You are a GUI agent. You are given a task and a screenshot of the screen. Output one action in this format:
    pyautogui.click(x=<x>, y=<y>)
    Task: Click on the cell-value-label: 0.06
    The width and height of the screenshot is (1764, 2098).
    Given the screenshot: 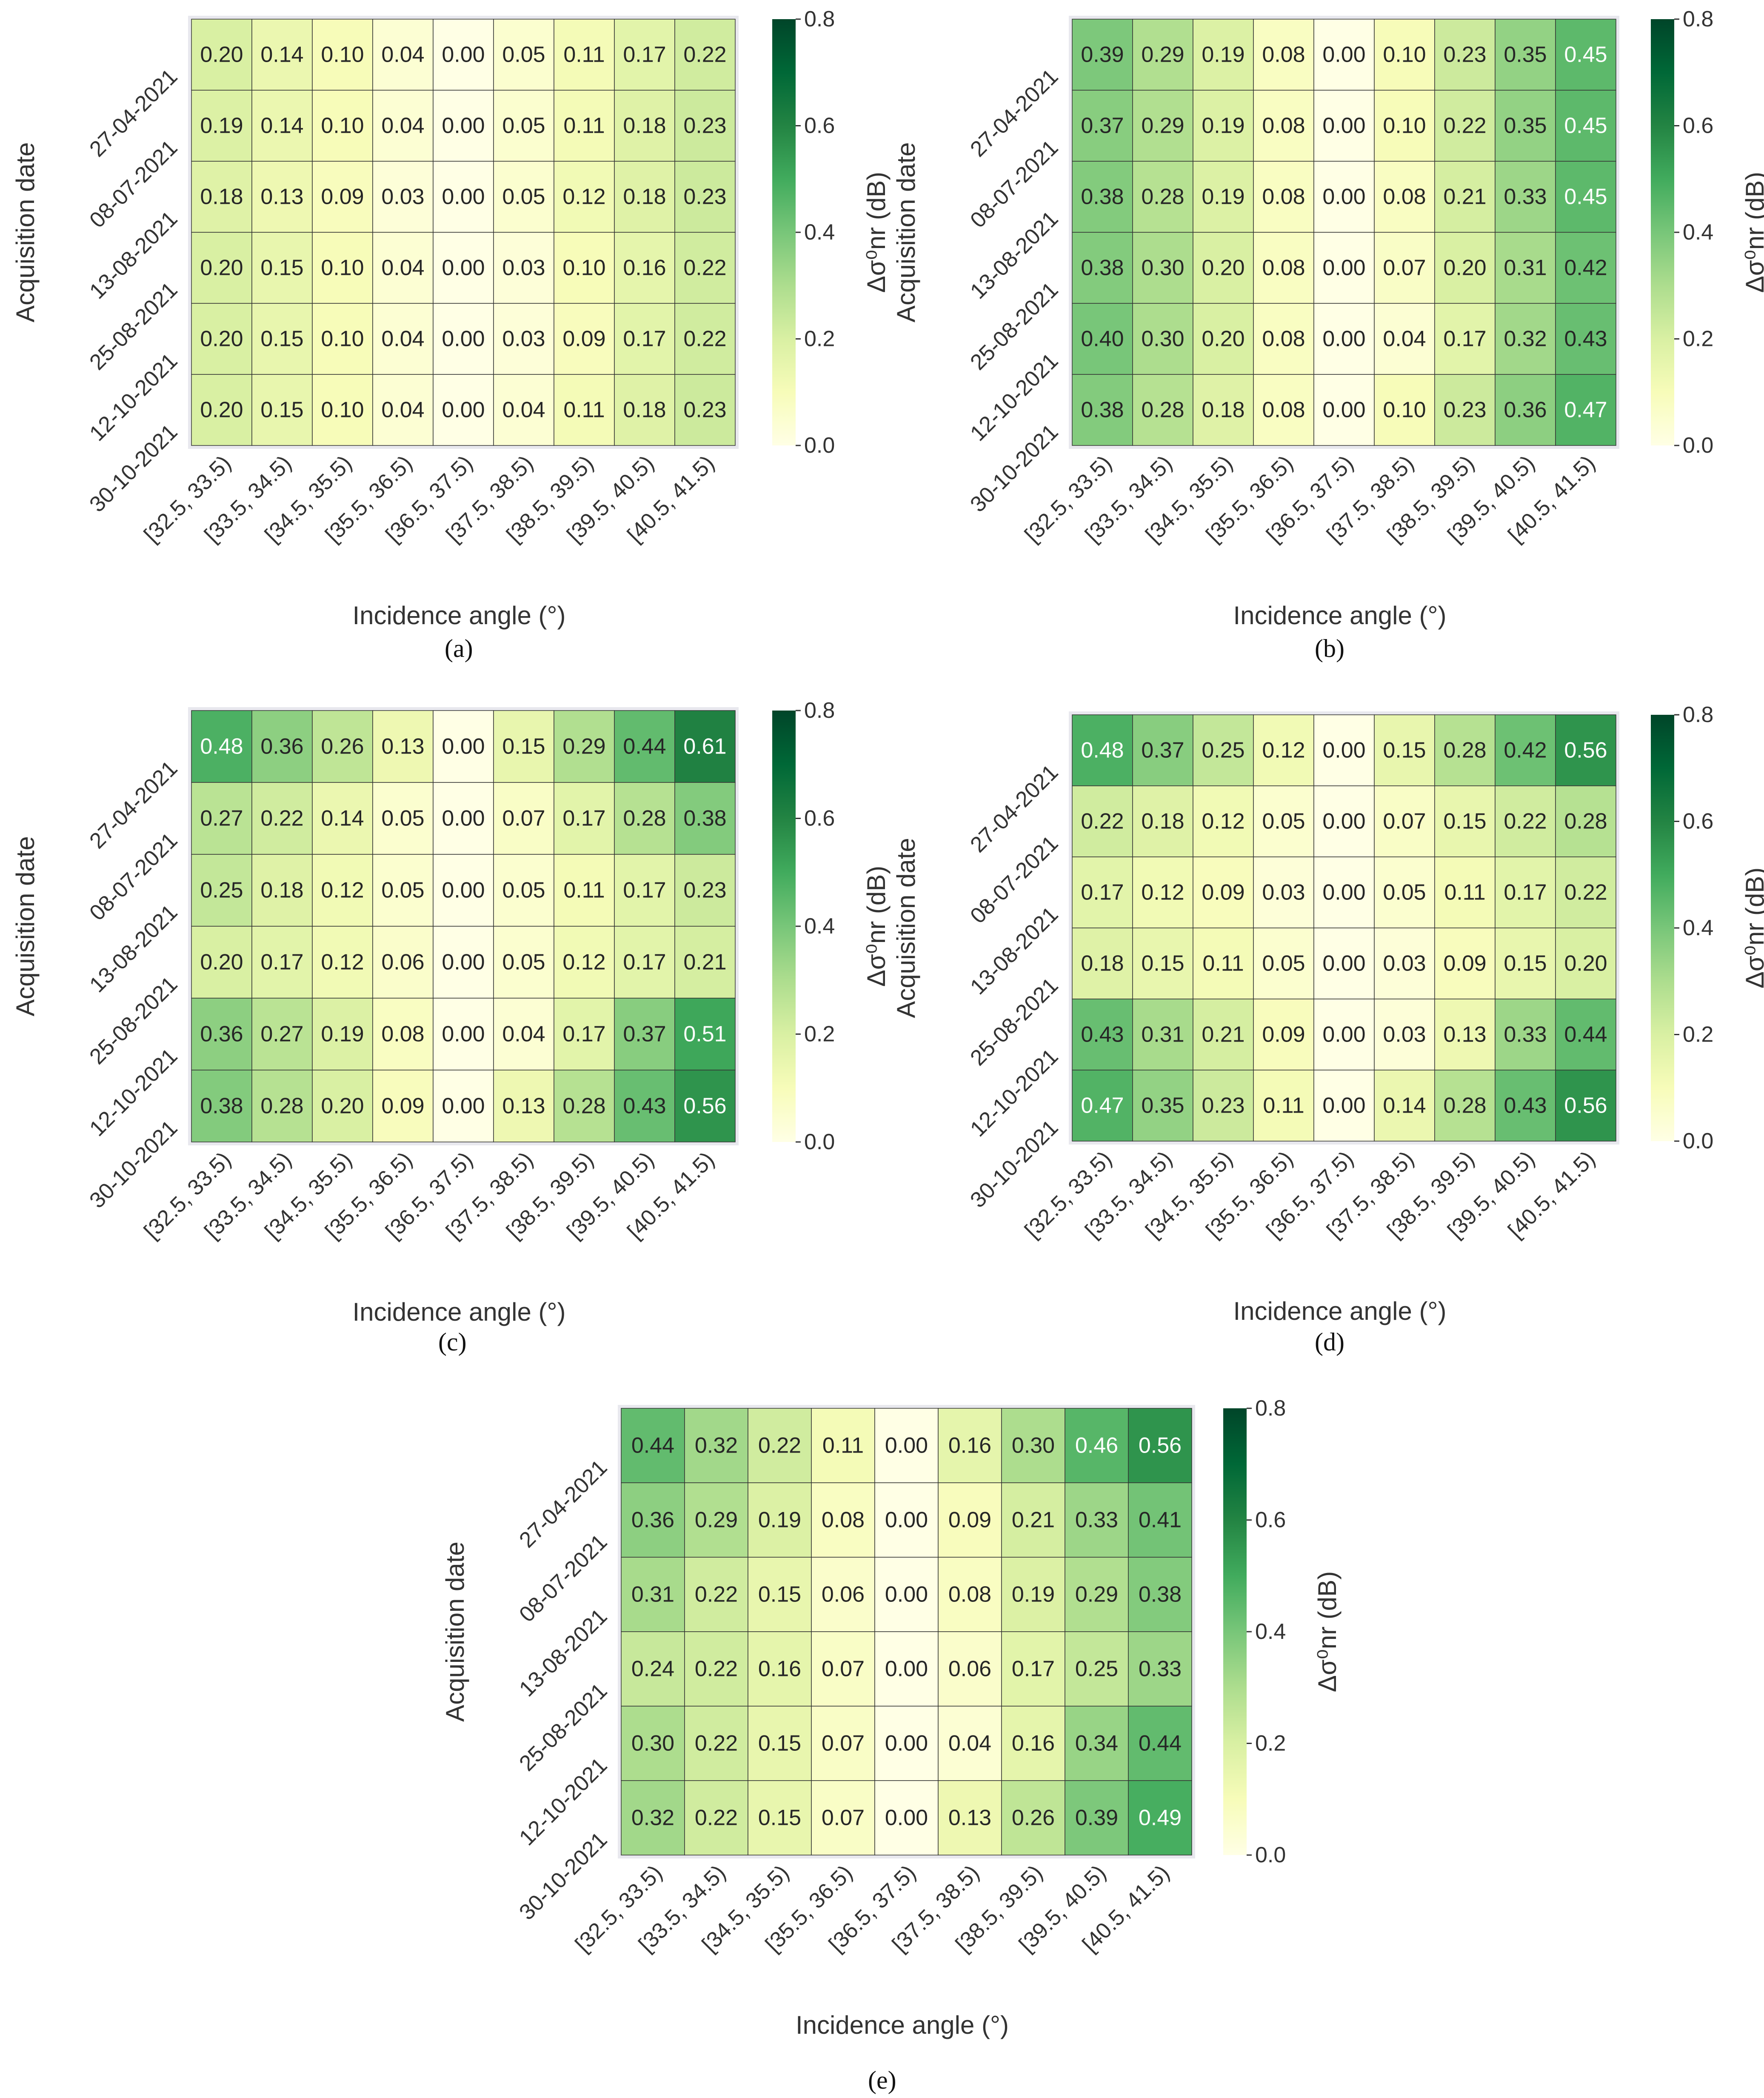 What is the action you would take?
    pyautogui.click(x=969, y=1669)
    